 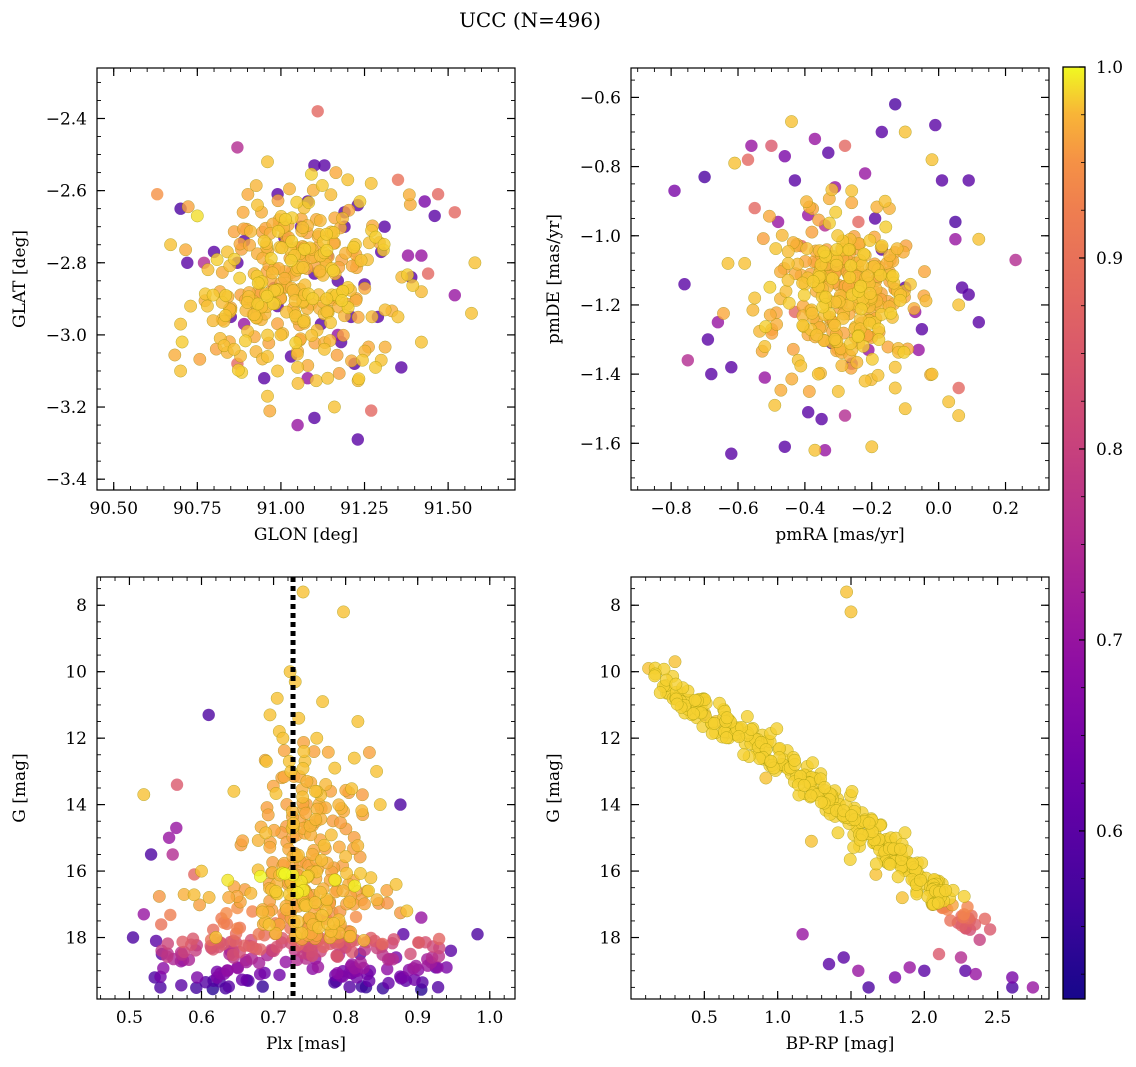 What do you see at coordinates (1109, 450) in the screenshot?
I see `colorbar-tick-label: 0.8` at bounding box center [1109, 450].